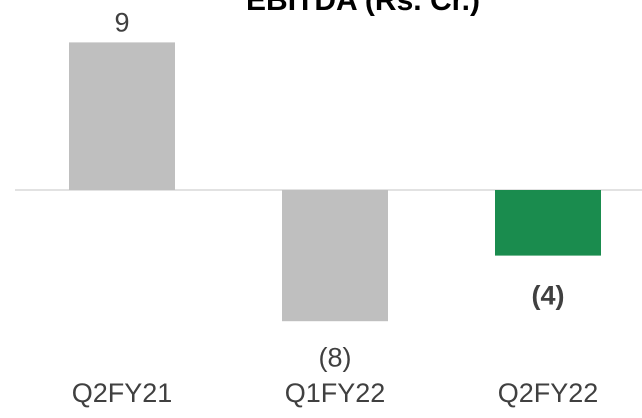  I want to click on chart-title: EBITDA (Rs. Cr.), so click(363, 8).